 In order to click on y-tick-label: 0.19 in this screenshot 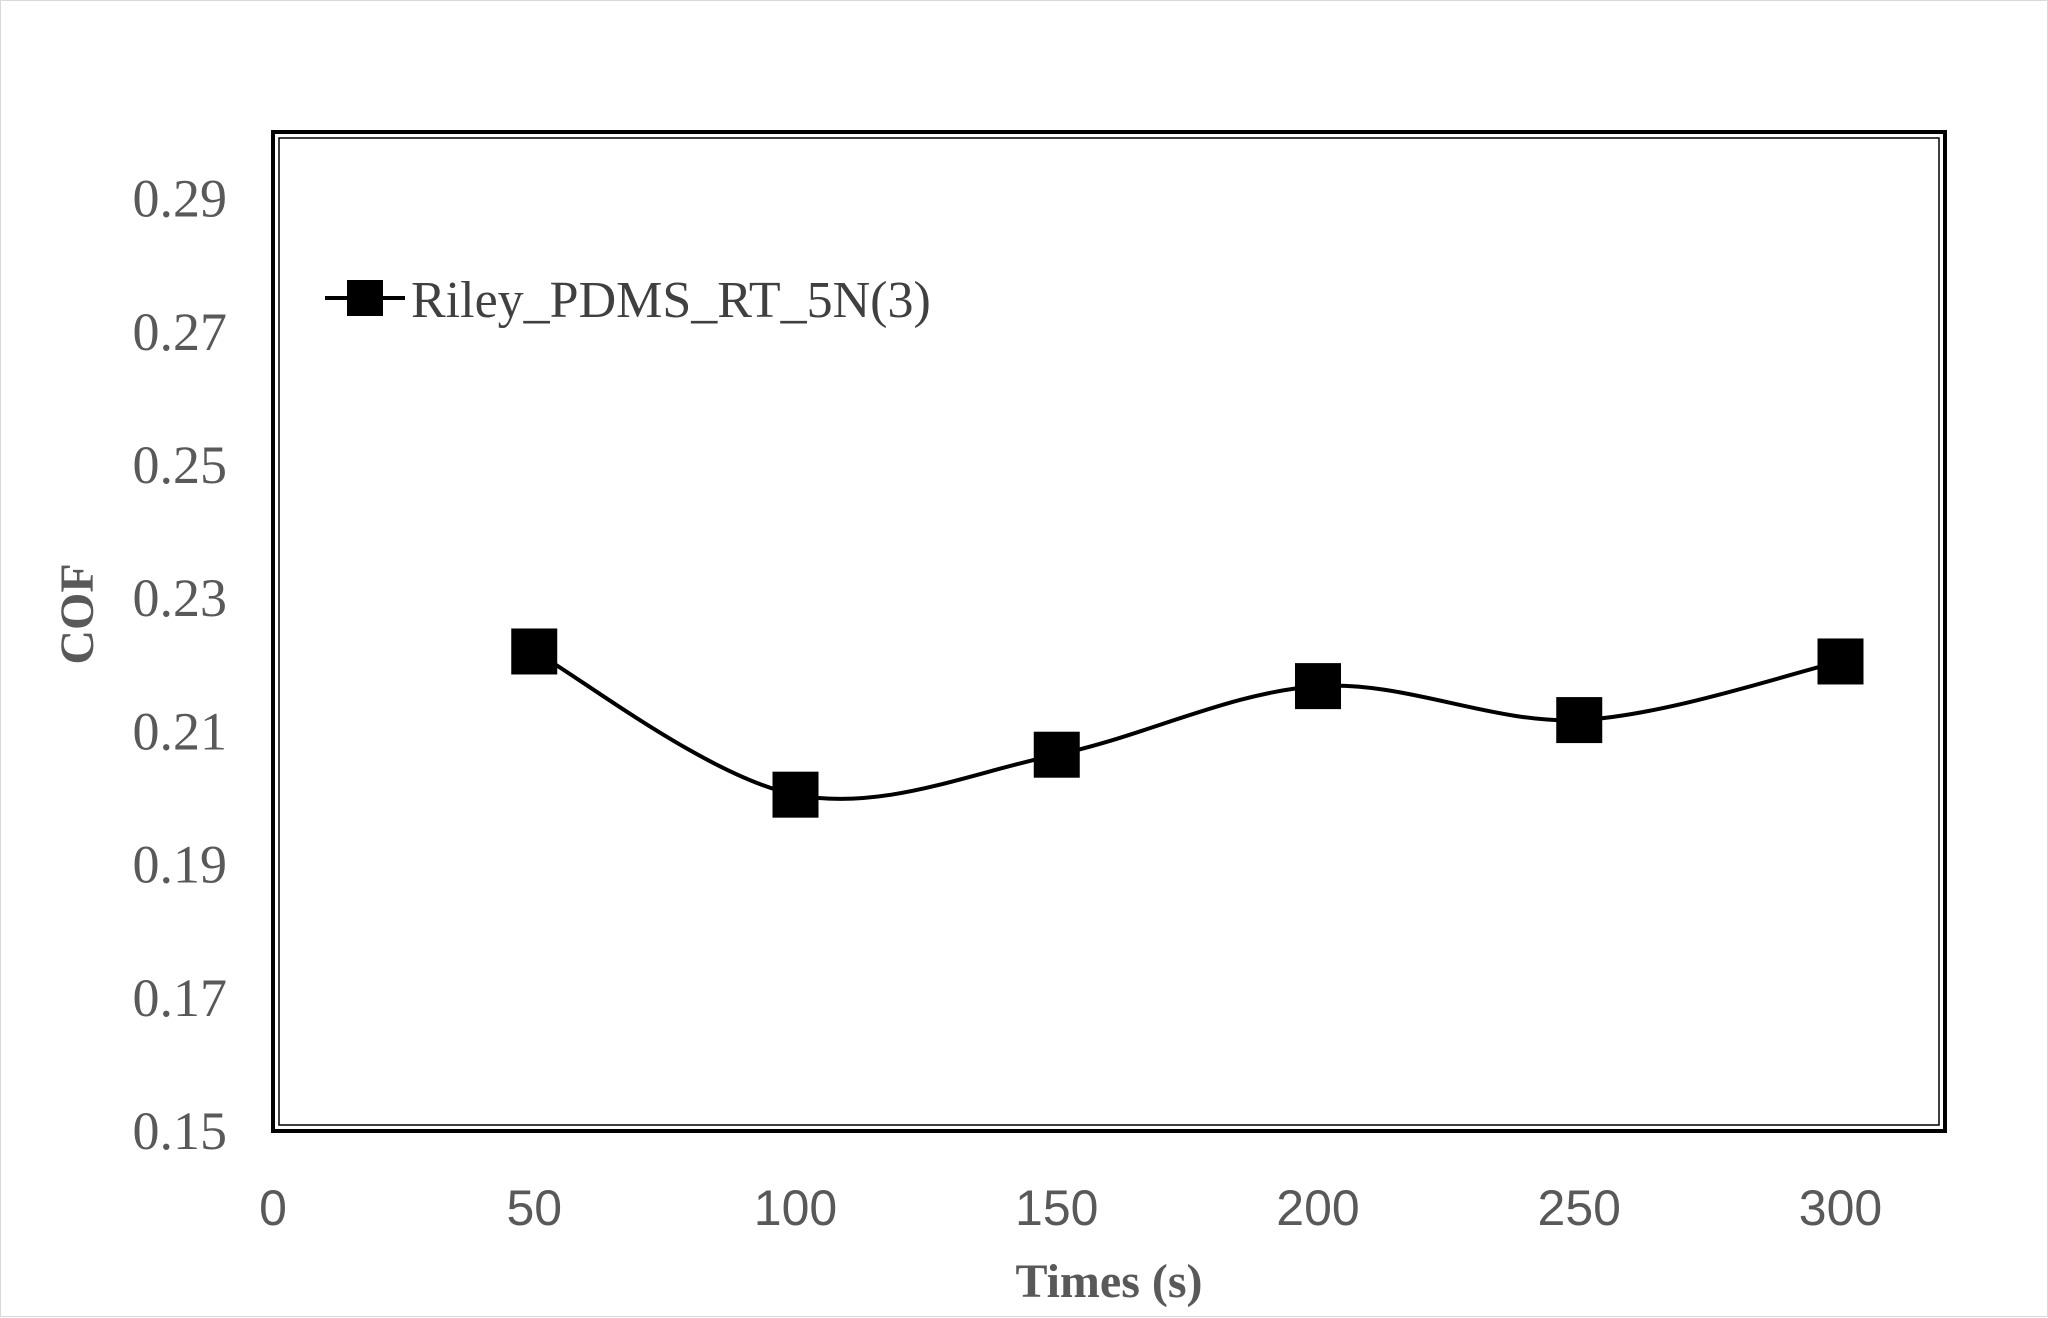, I will do `click(180, 865)`.